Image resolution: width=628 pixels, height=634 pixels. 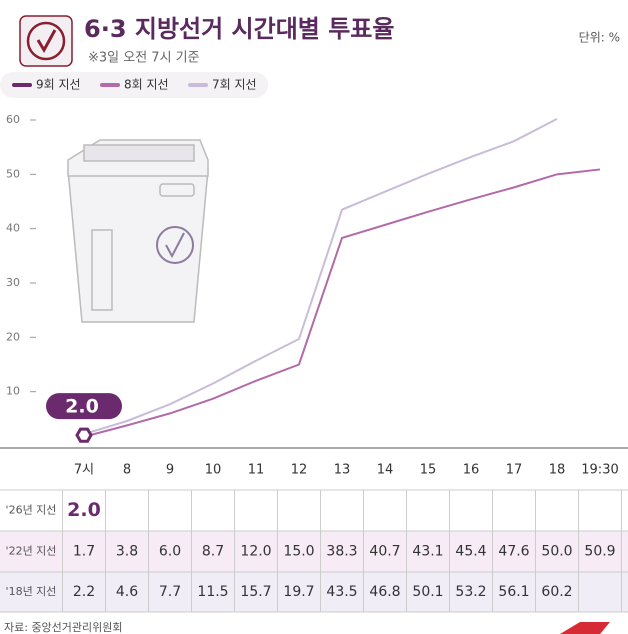 What do you see at coordinates (31, 510) in the screenshot?
I see `row-label: '26년 지선` at bounding box center [31, 510].